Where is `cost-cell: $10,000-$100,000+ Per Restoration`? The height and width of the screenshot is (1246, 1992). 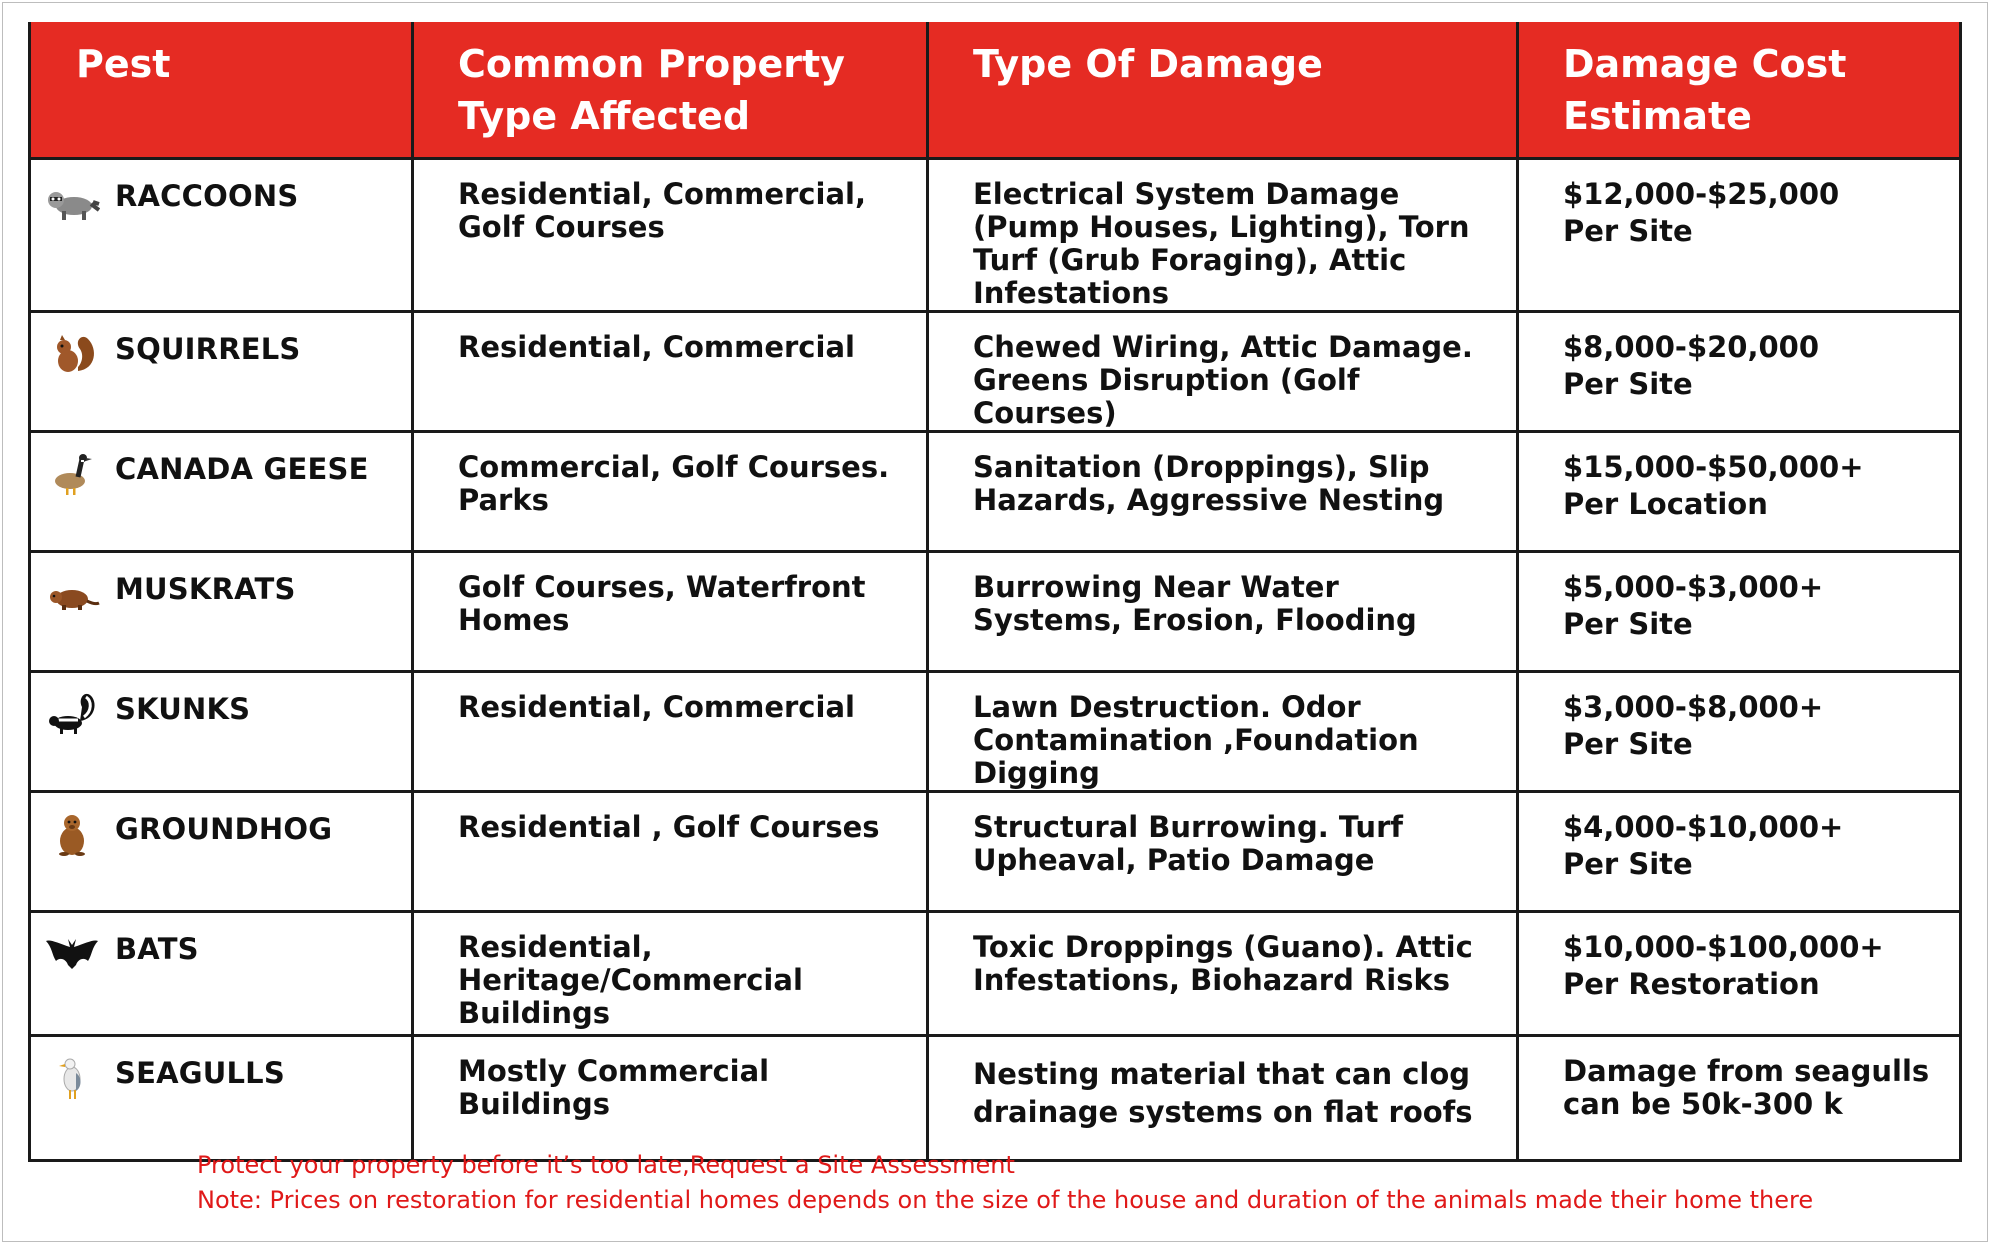 cost-cell: $10,000-$100,000+ Per Restoration is located at coordinates (1739, 973).